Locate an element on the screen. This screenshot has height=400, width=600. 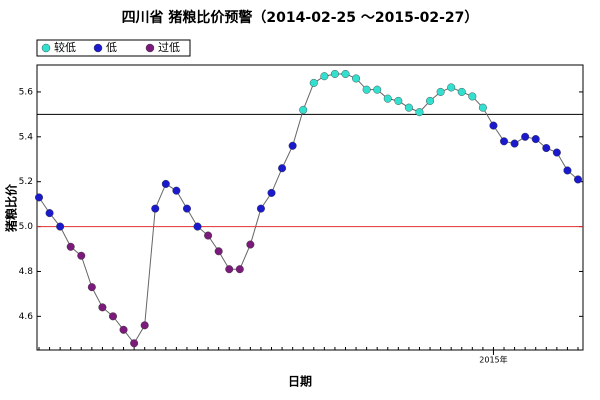
x-axis-label: 日期 is located at coordinates (300, 381).